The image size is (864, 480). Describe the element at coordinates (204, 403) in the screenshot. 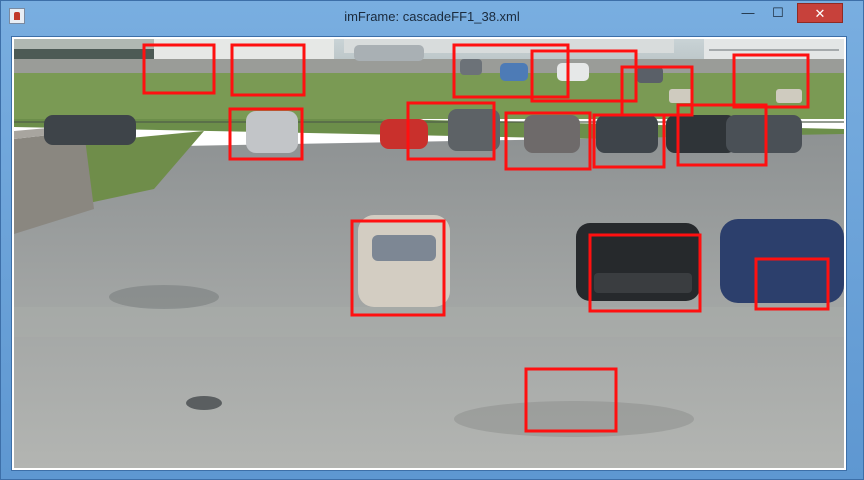

I see `drain-cover` at that location.